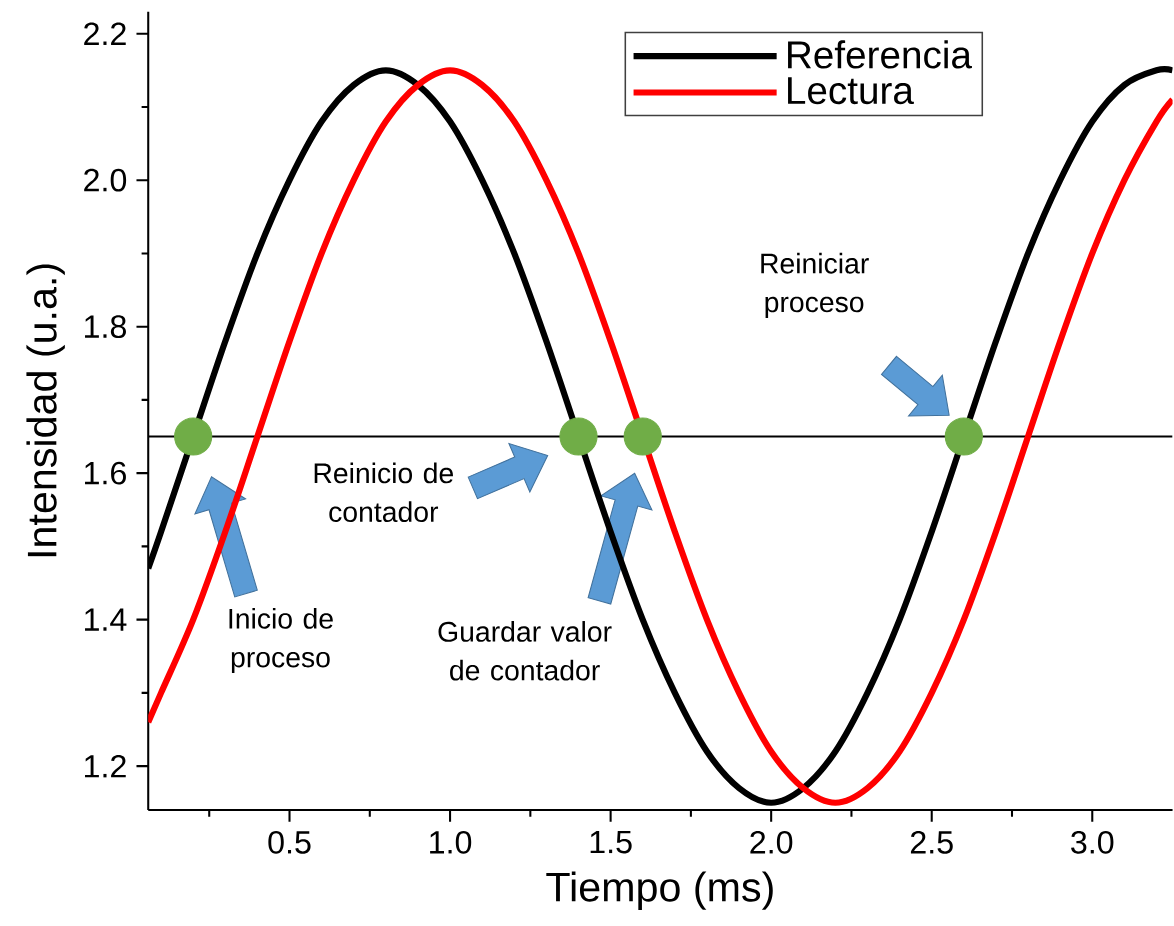 This screenshot has width=1174, height=926. Describe the element at coordinates (289, 842) in the screenshot. I see `x-tick-label: 0.5` at that location.